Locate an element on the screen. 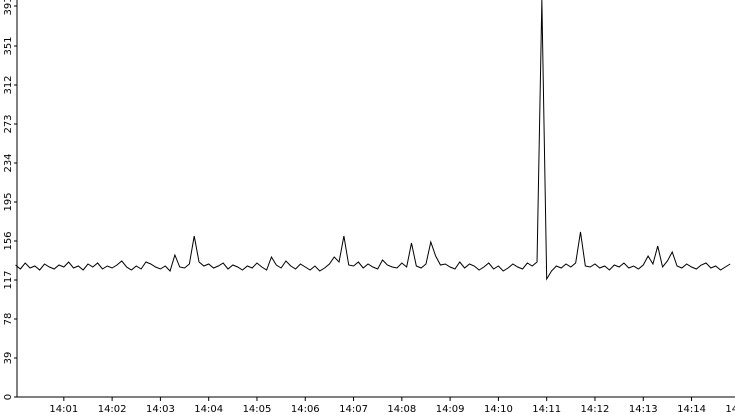  x-tick-label: 14:01 is located at coordinates (63, 409).